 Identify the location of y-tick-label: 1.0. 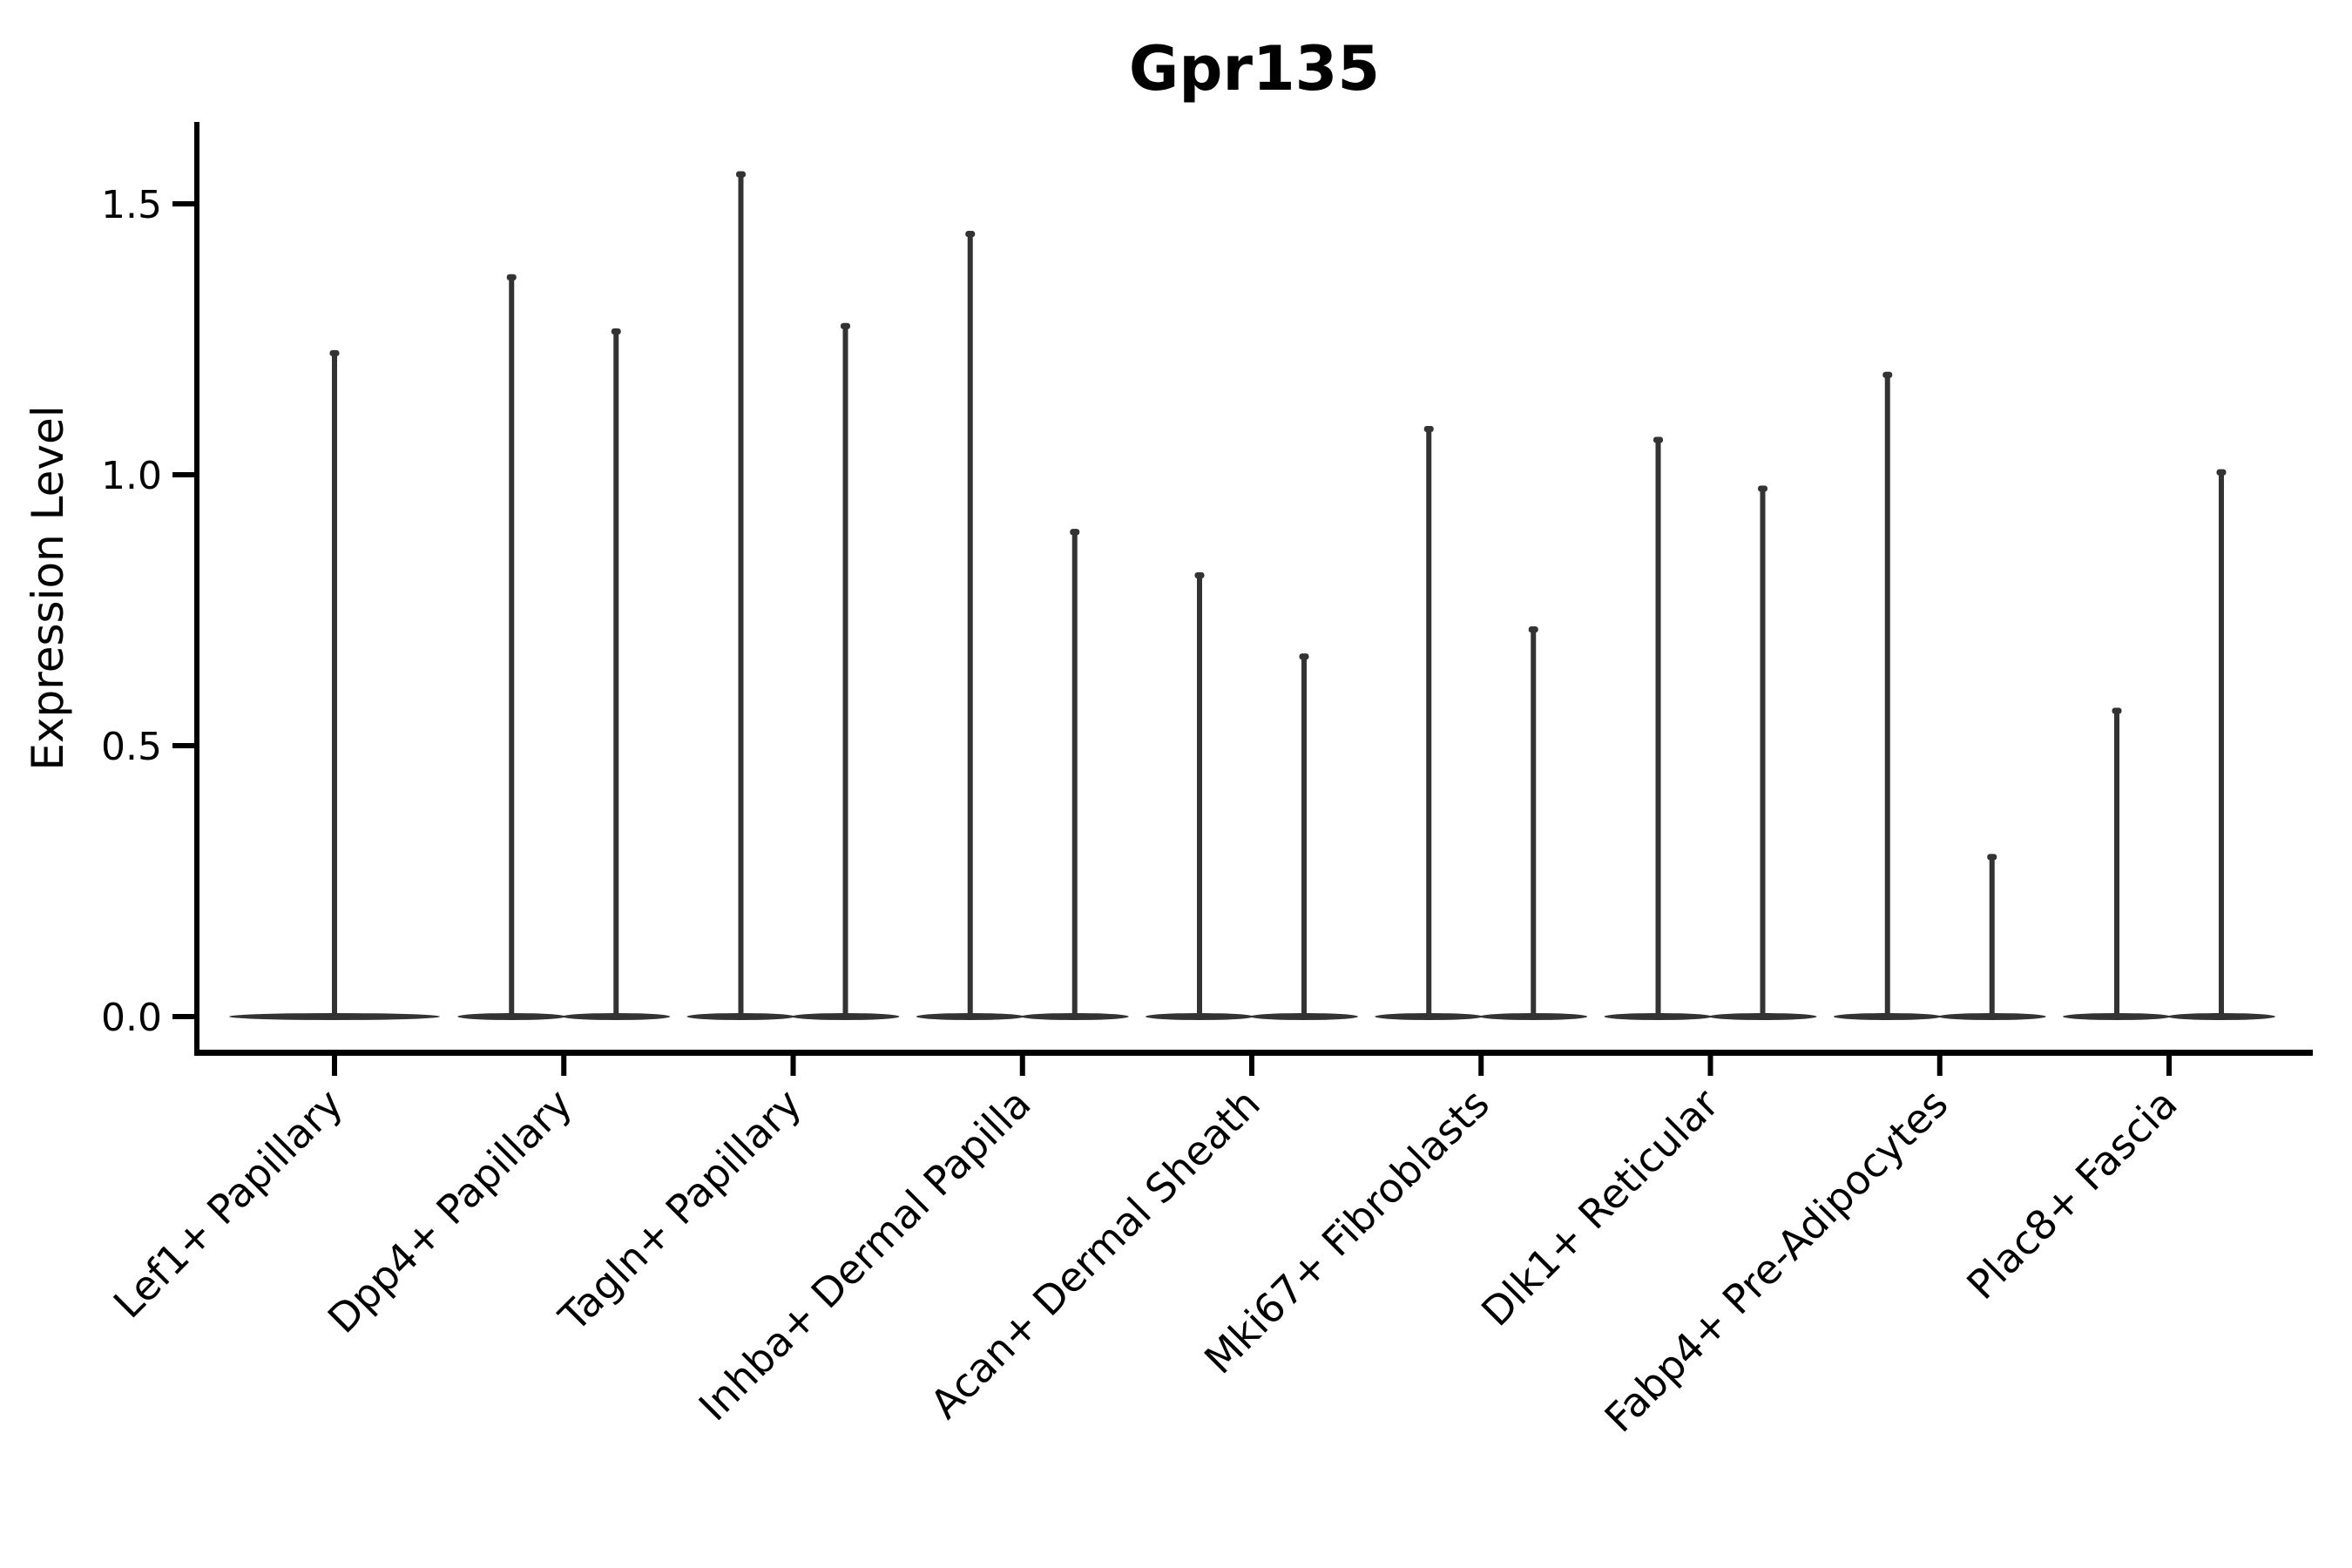
(131, 476).